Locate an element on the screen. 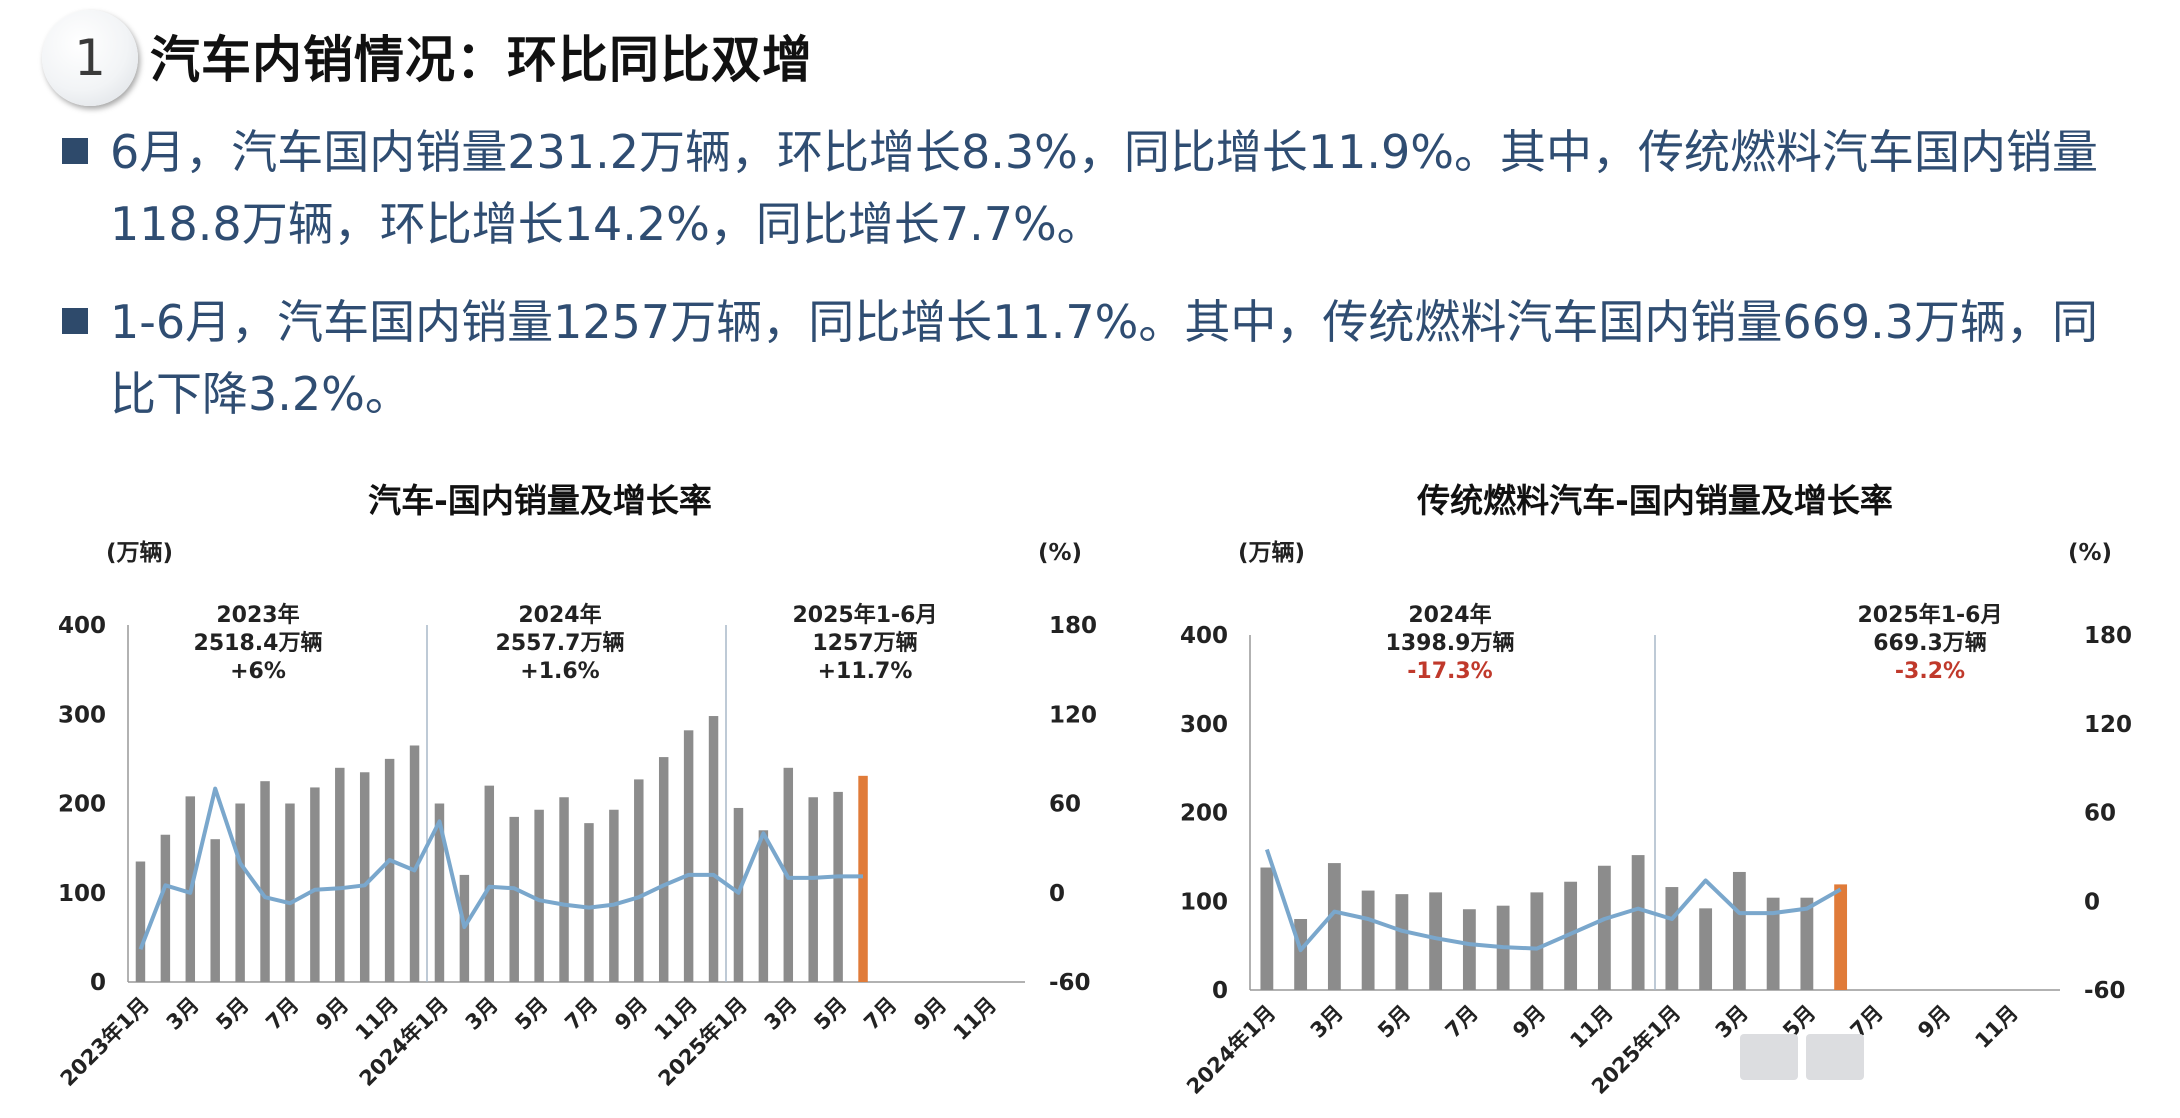  annotation-total: 2557.7万辆 is located at coordinates (560, 643).